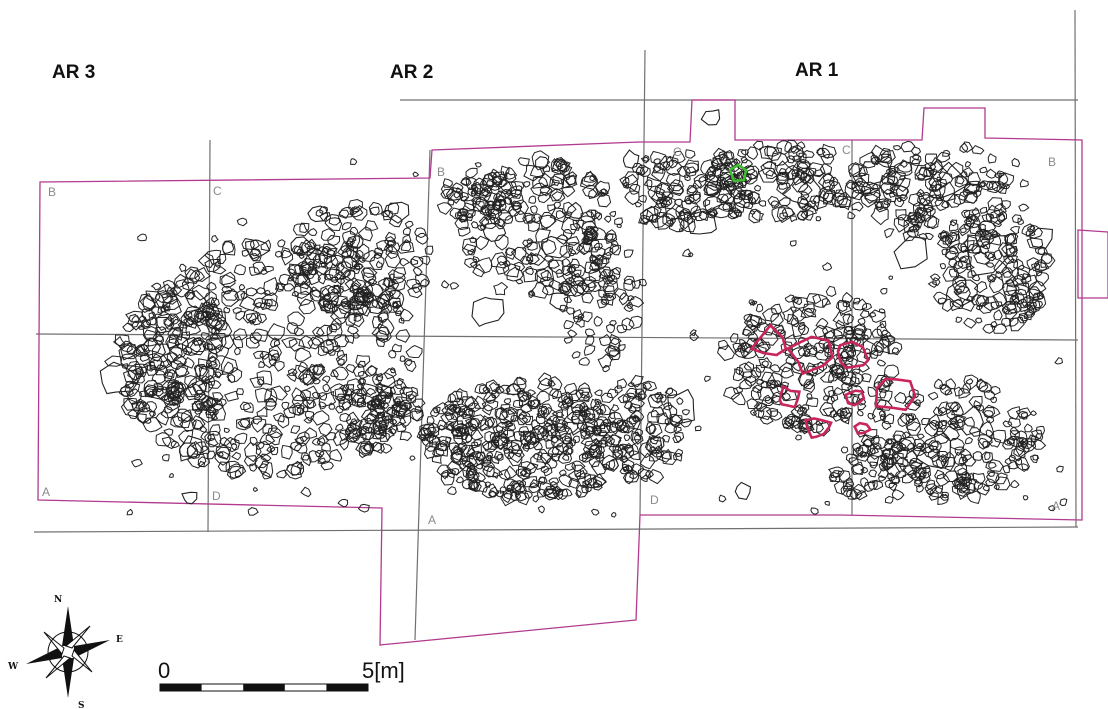 The height and width of the screenshot is (709, 1108). What do you see at coordinates (853, 355) in the screenshot?
I see `highlighted-stone` at bounding box center [853, 355].